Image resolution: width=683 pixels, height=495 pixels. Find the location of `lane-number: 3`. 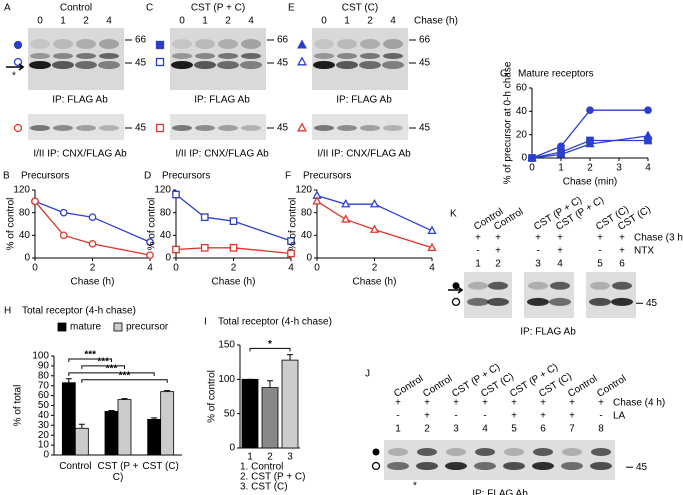

lane-number: 3 is located at coordinates (456, 429).